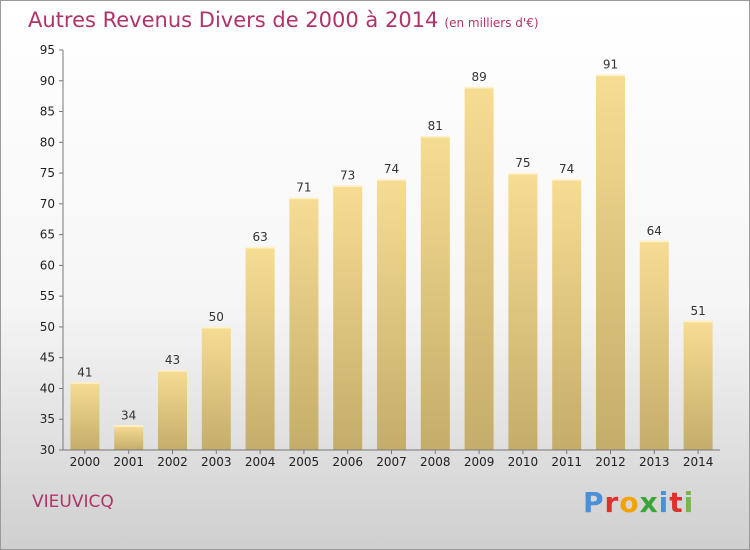 The width and height of the screenshot is (750, 550). I want to click on y-tick-label: 85, so click(47, 112).